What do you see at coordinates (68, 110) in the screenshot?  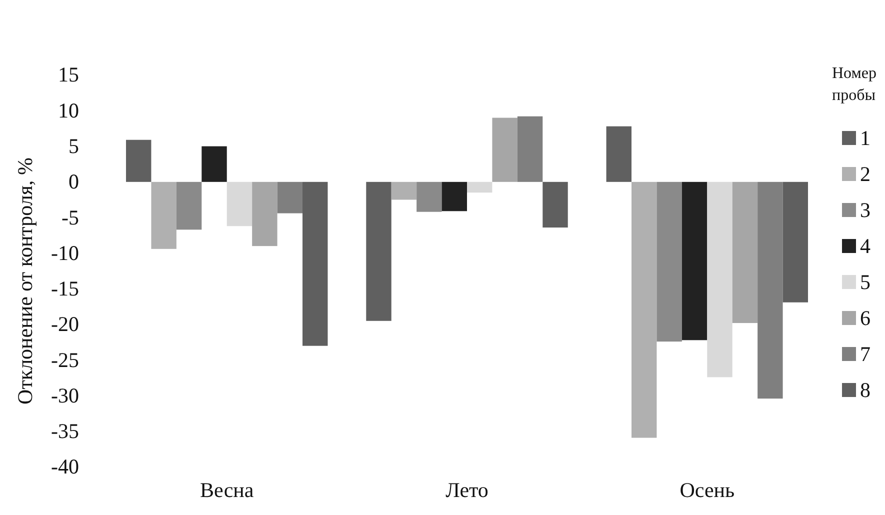 I see `y-tick-label: 10` at bounding box center [68, 110].